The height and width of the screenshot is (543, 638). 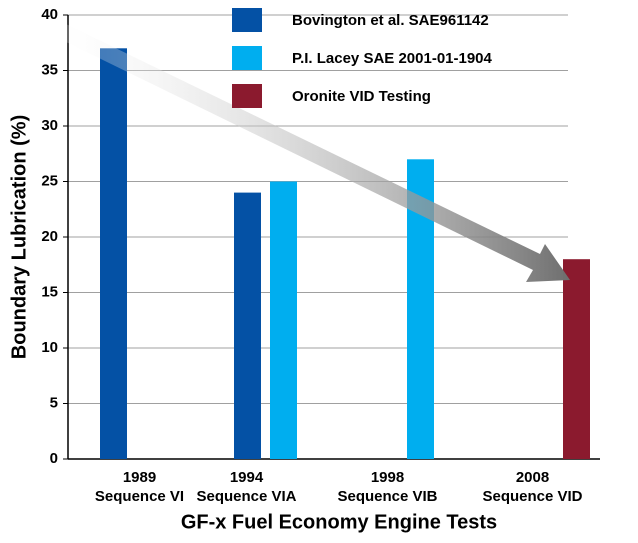 What do you see at coordinates (387, 477) in the screenshot?
I see `x-tick-label: 1998` at bounding box center [387, 477].